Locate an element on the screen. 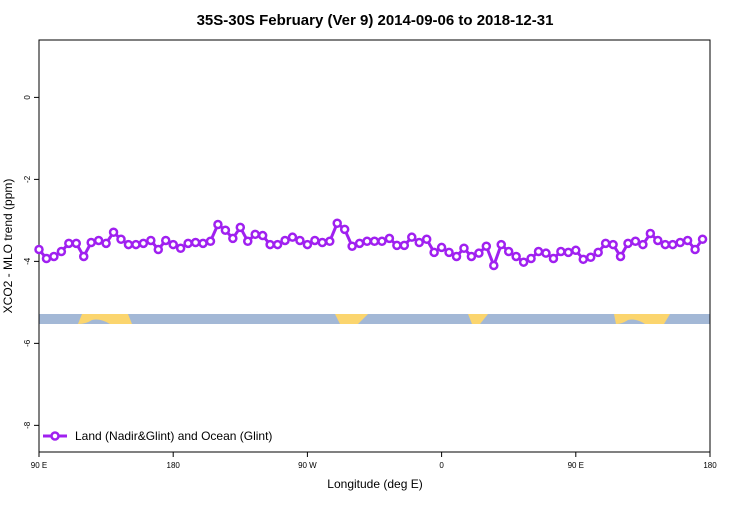 The height and width of the screenshot is (505, 750). y-axis-label: XCO2 - MLO trend (ppm) is located at coordinates (8, 246).